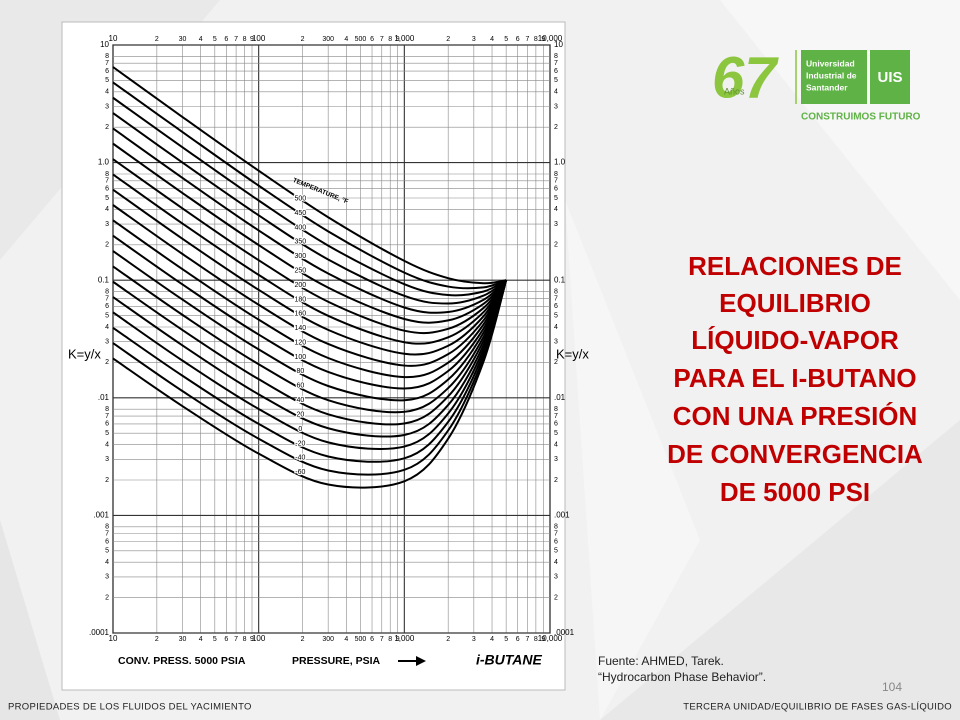  Describe the element at coordinates (328, 39) in the screenshot. I see `x-tick-label: 300` at that location.